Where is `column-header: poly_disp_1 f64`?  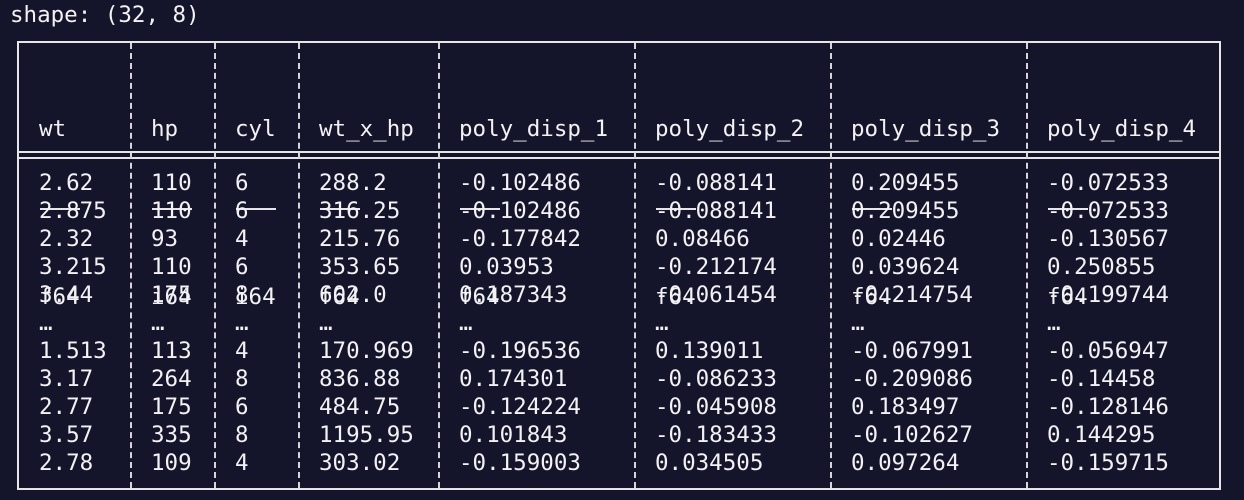
column-header: poly_disp_1 f64 is located at coordinates (533, 213).